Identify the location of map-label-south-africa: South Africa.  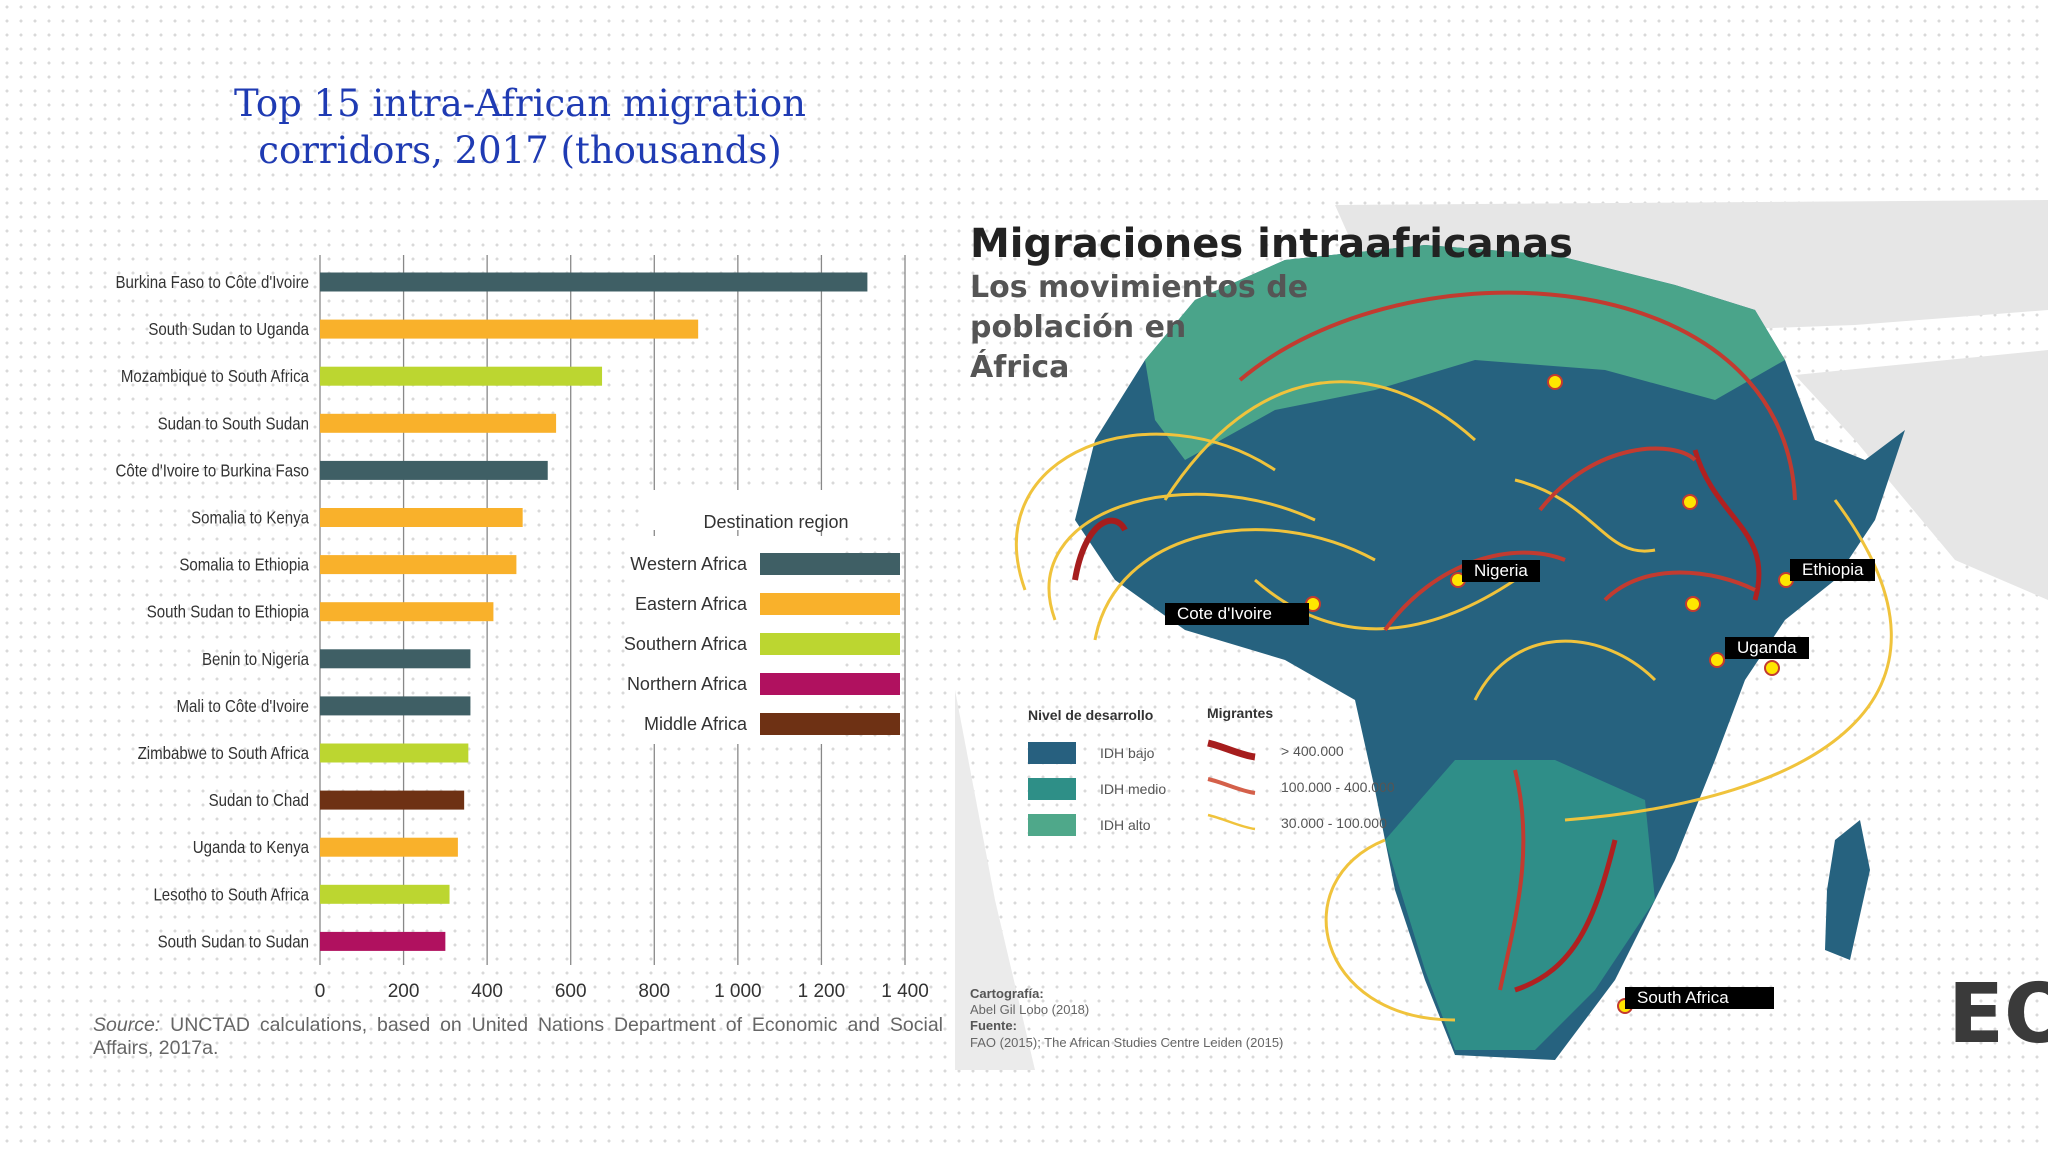
(1699, 998).